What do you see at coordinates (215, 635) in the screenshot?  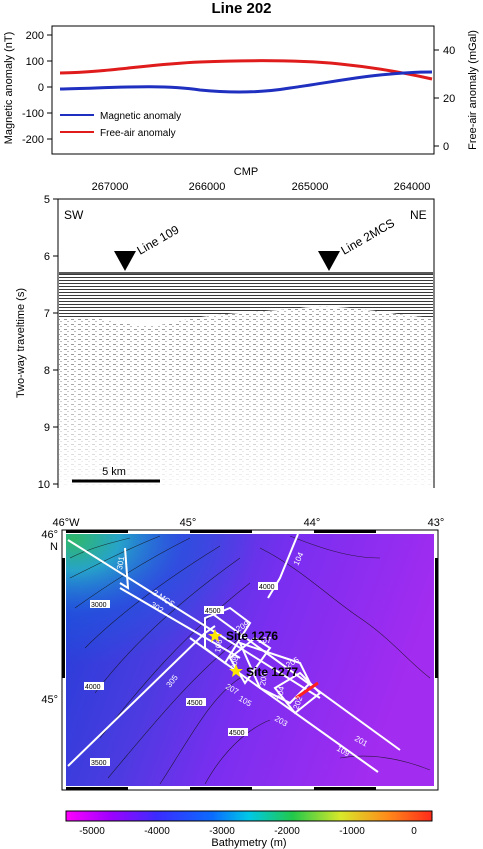 I see `site-1276-star-icon` at bounding box center [215, 635].